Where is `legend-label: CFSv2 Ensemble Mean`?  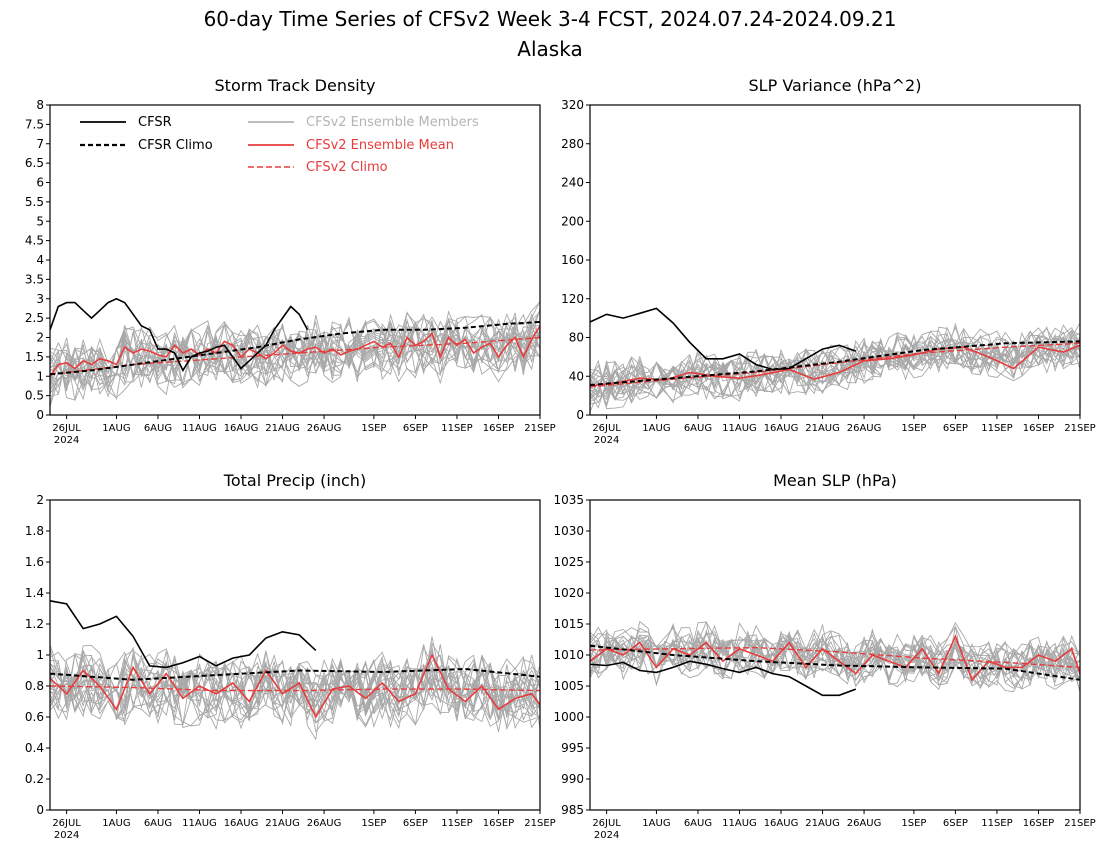
legend-label: CFSv2 Ensemble Mean is located at coordinates (380, 145).